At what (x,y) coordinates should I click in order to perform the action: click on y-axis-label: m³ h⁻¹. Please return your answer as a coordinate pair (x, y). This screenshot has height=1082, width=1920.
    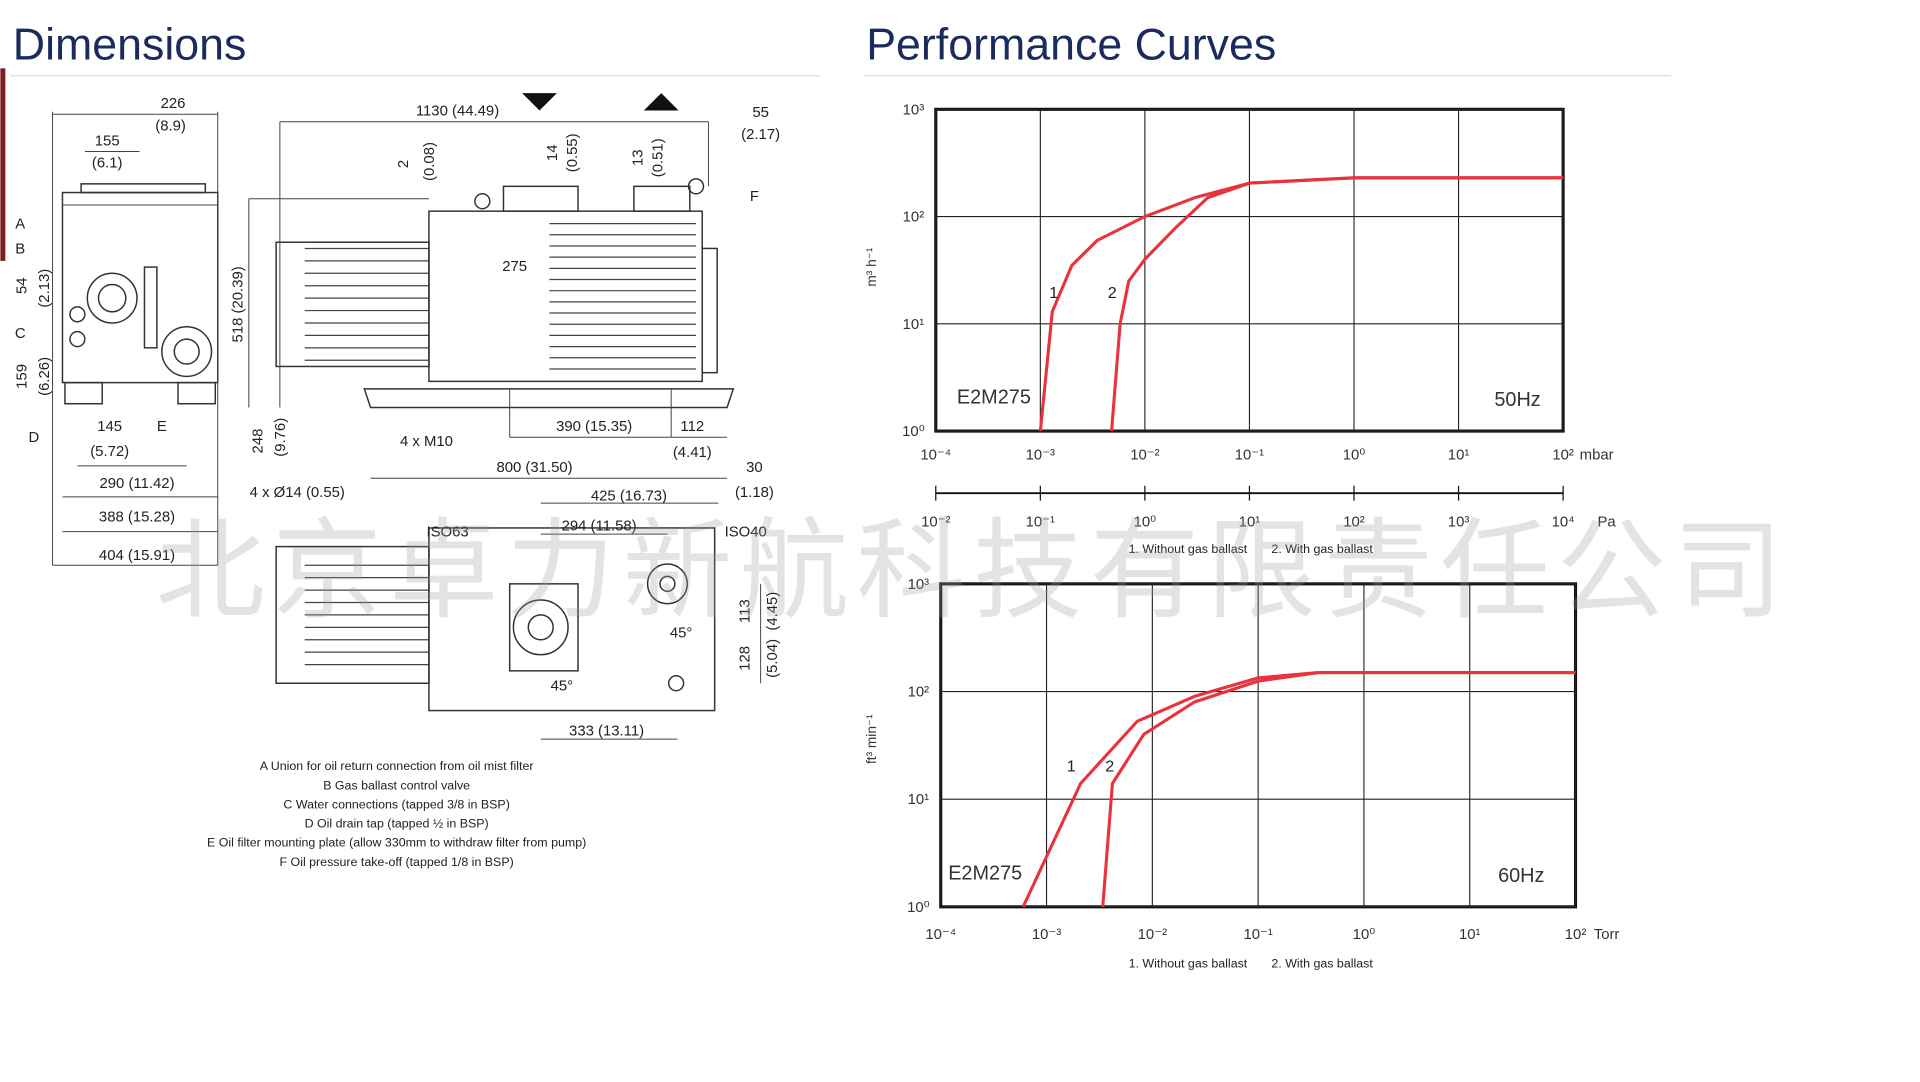
    Looking at the image, I should click on (871, 267).